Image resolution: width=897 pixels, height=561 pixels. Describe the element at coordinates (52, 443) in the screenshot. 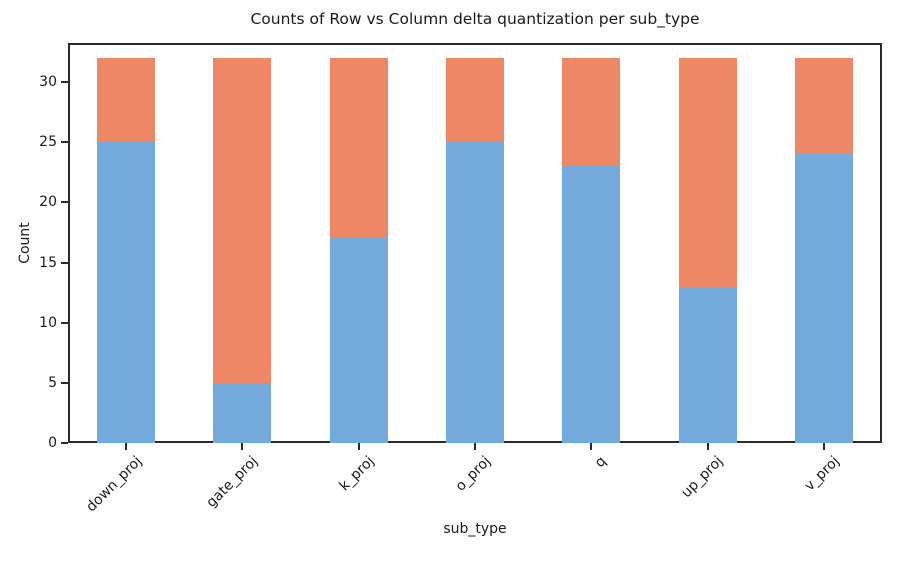

I see `y-axis-tick-label: 0` at that location.